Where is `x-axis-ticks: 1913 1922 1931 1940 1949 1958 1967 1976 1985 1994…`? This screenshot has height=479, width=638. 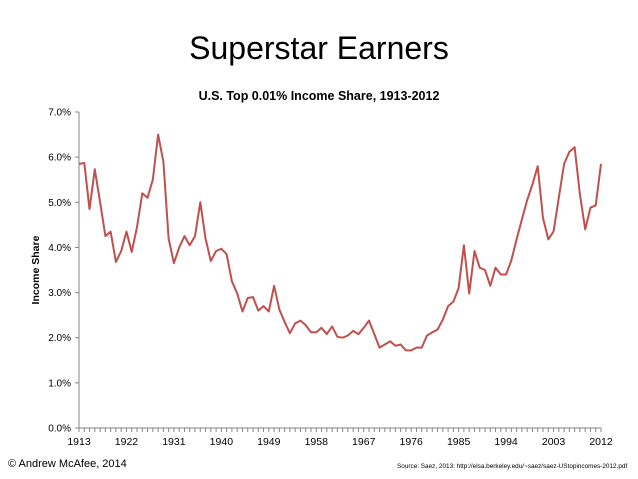 x-axis-ticks: 1913 1922 1931 1940 1949 1958 1967 1976 1985 1994… is located at coordinates (340, 438).